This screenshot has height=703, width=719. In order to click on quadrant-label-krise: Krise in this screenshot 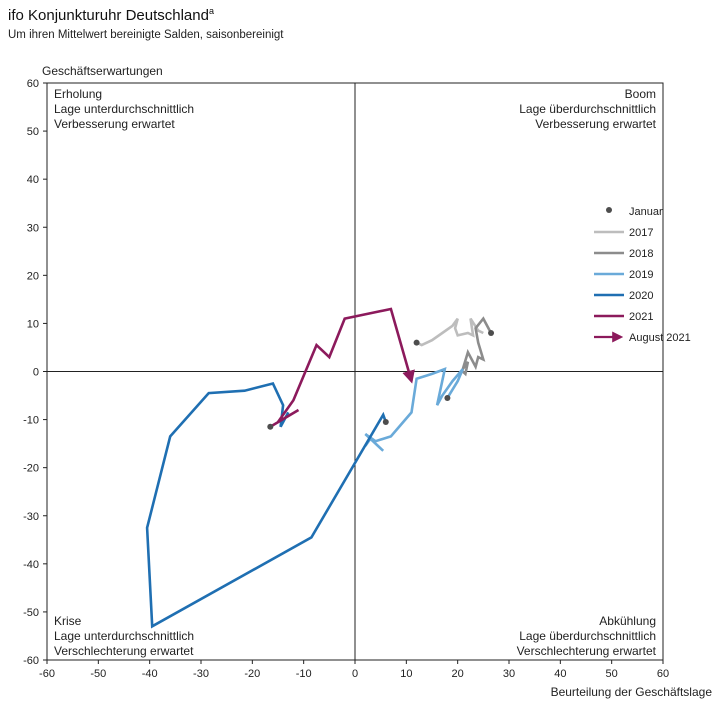, I will do `click(68, 621)`.